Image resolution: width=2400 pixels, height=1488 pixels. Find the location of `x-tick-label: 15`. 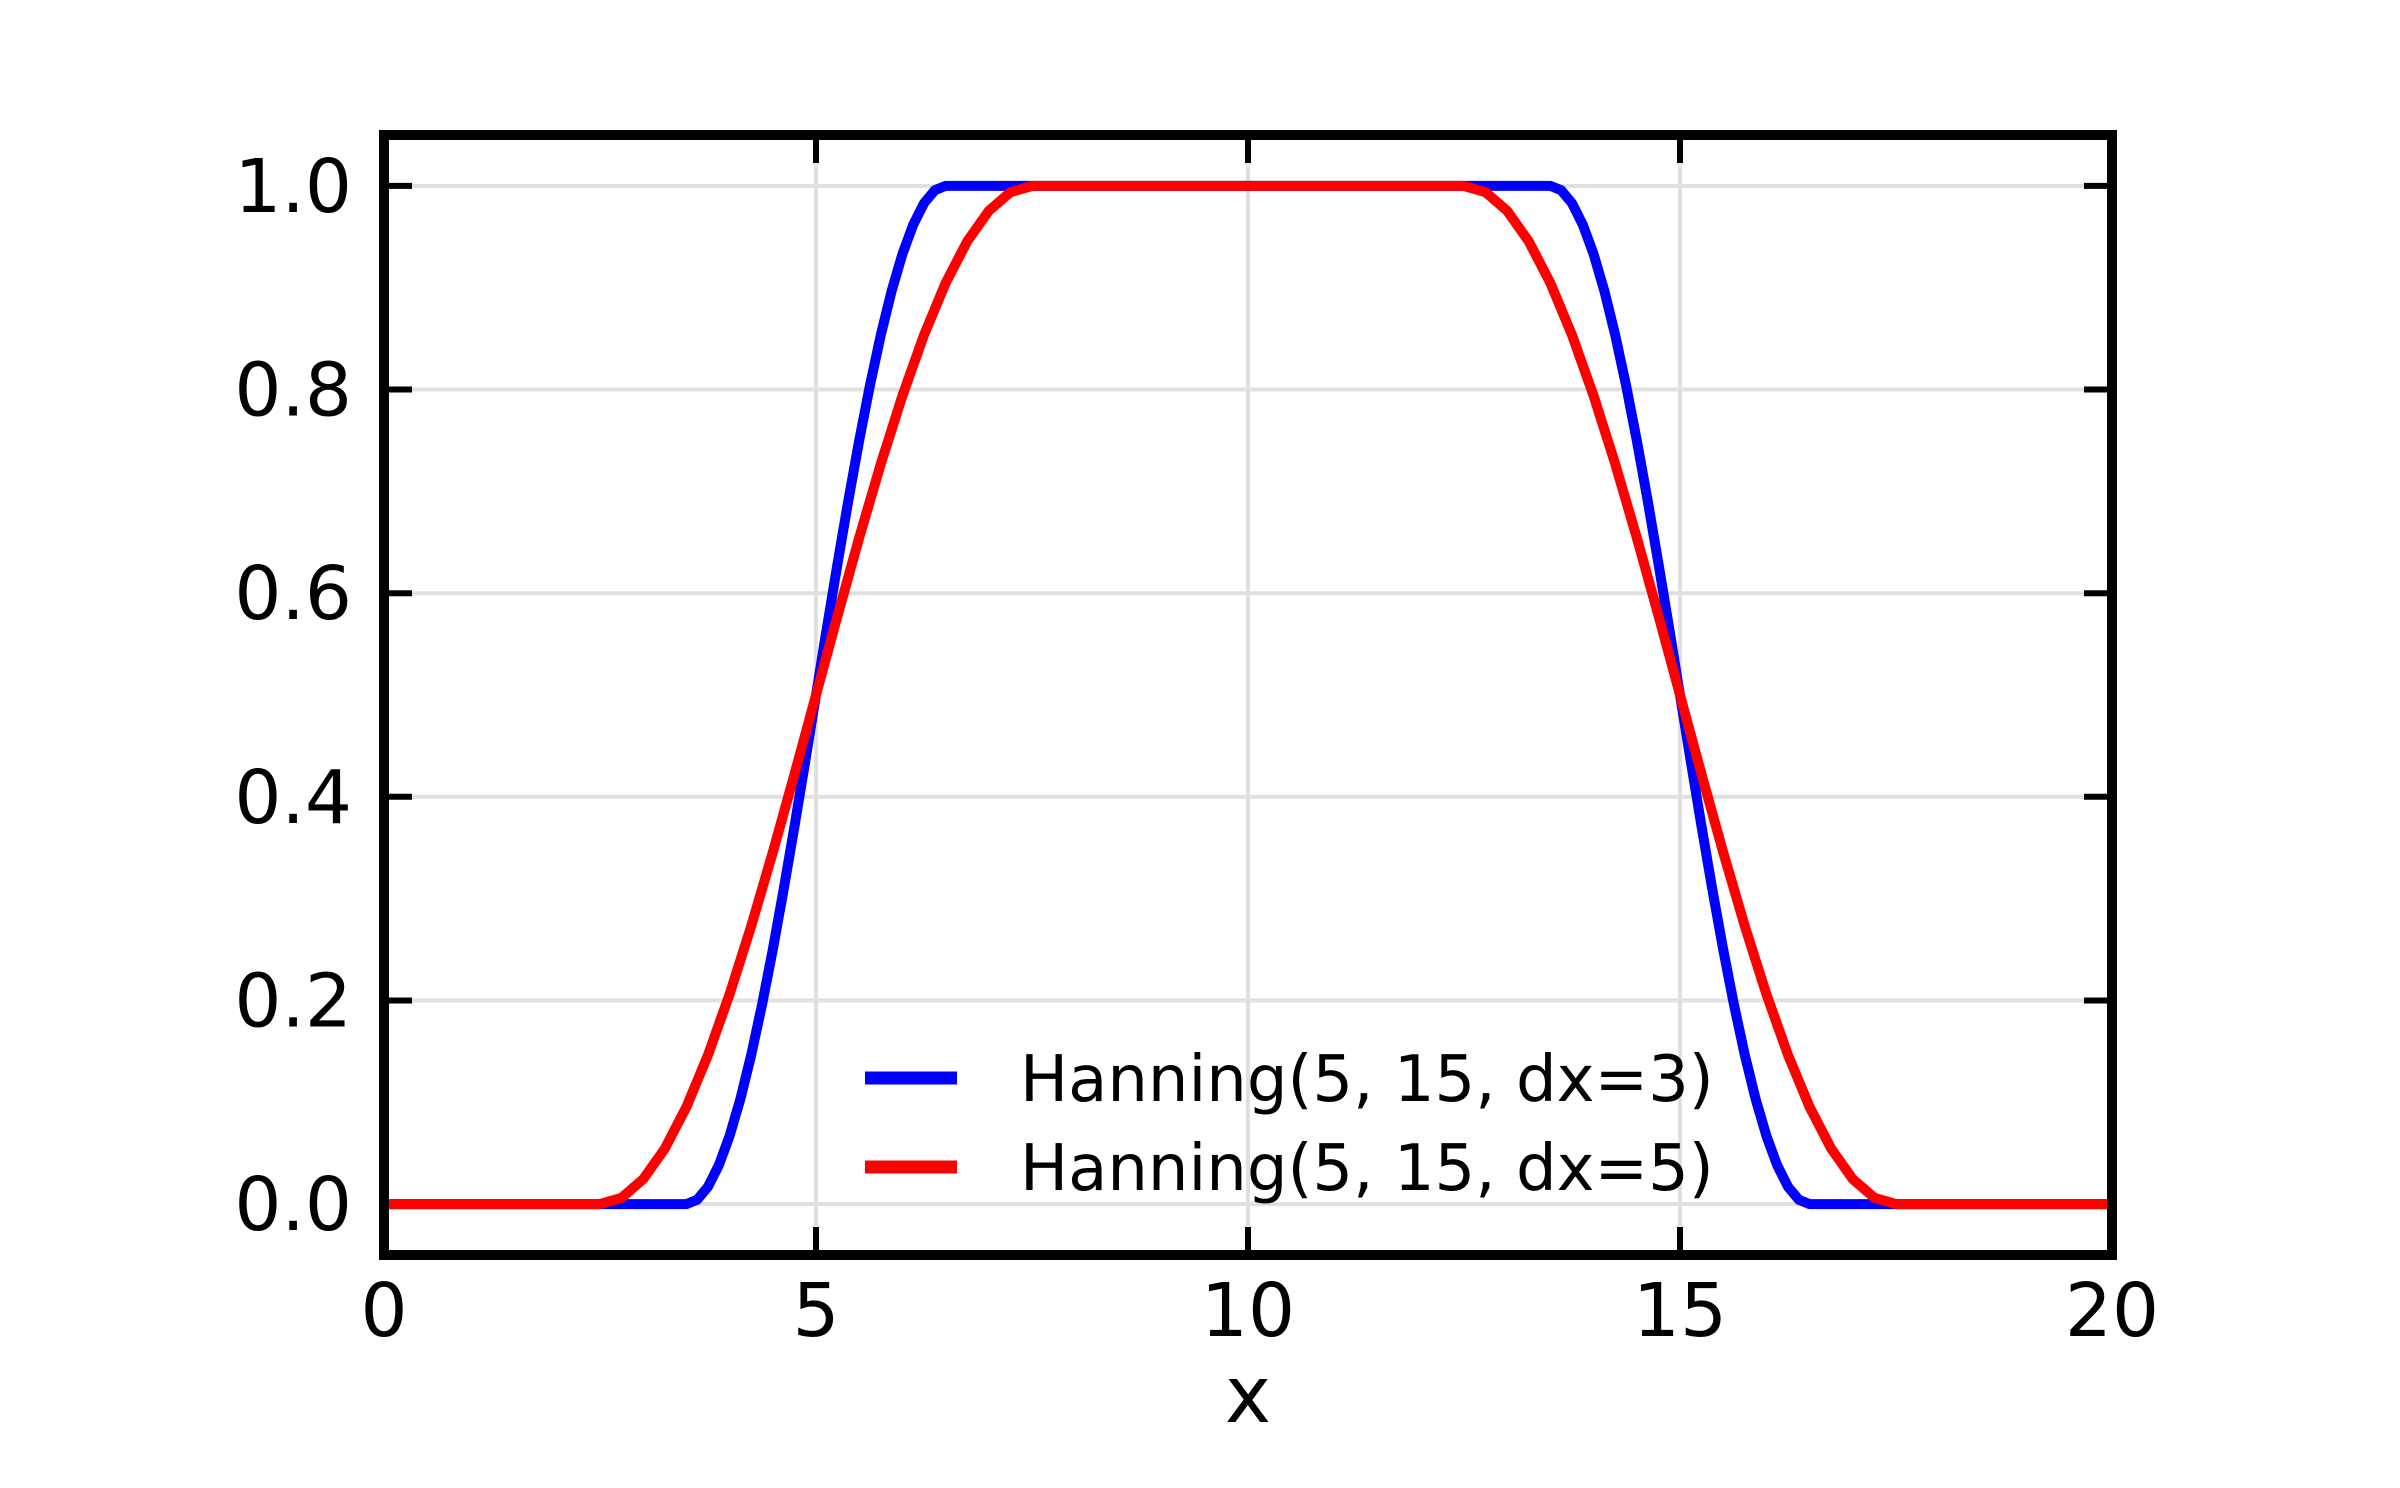

x-tick-label: 15 is located at coordinates (1680, 1311).